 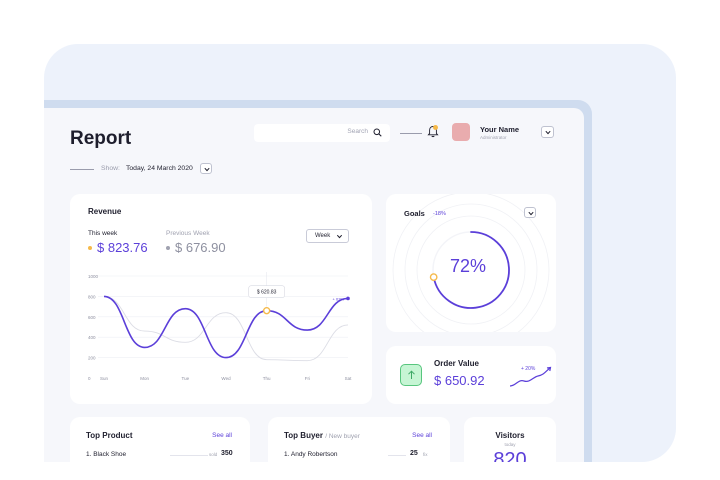 What do you see at coordinates (144, 378) in the screenshot?
I see `x-tick-label: Mon` at bounding box center [144, 378].